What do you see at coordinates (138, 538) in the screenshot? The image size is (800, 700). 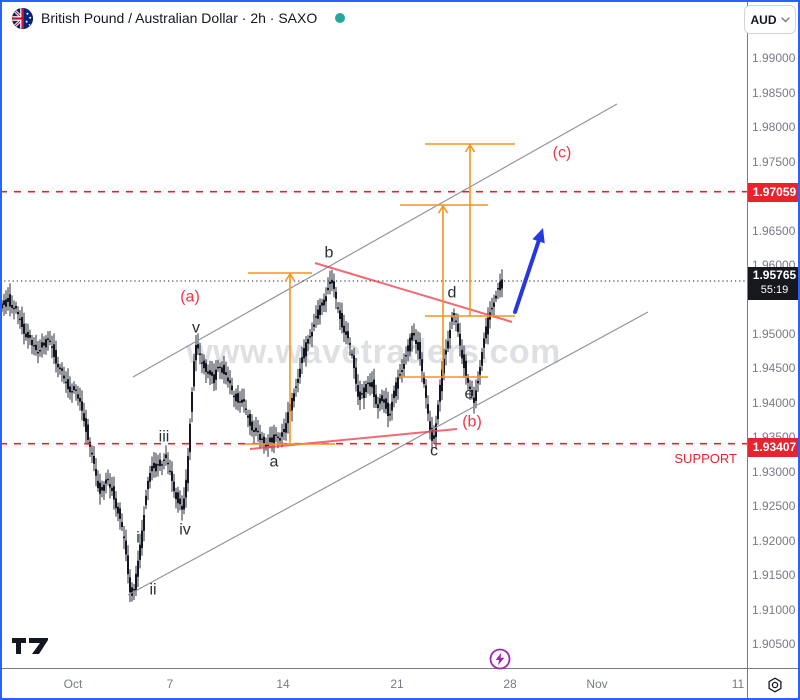 I see `wave-label: i` at bounding box center [138, 538].